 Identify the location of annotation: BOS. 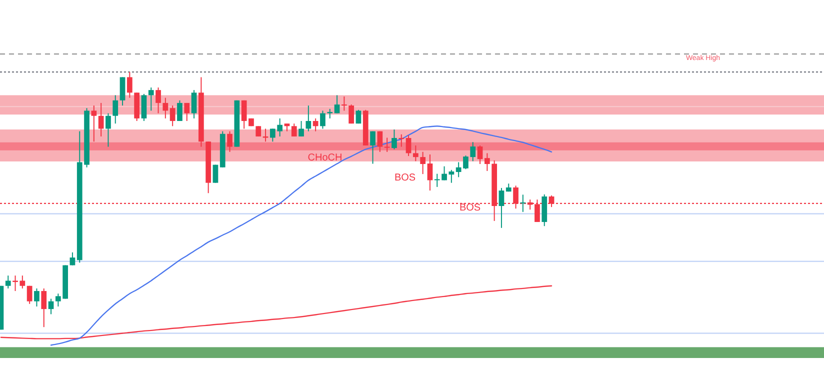
(405, 178).